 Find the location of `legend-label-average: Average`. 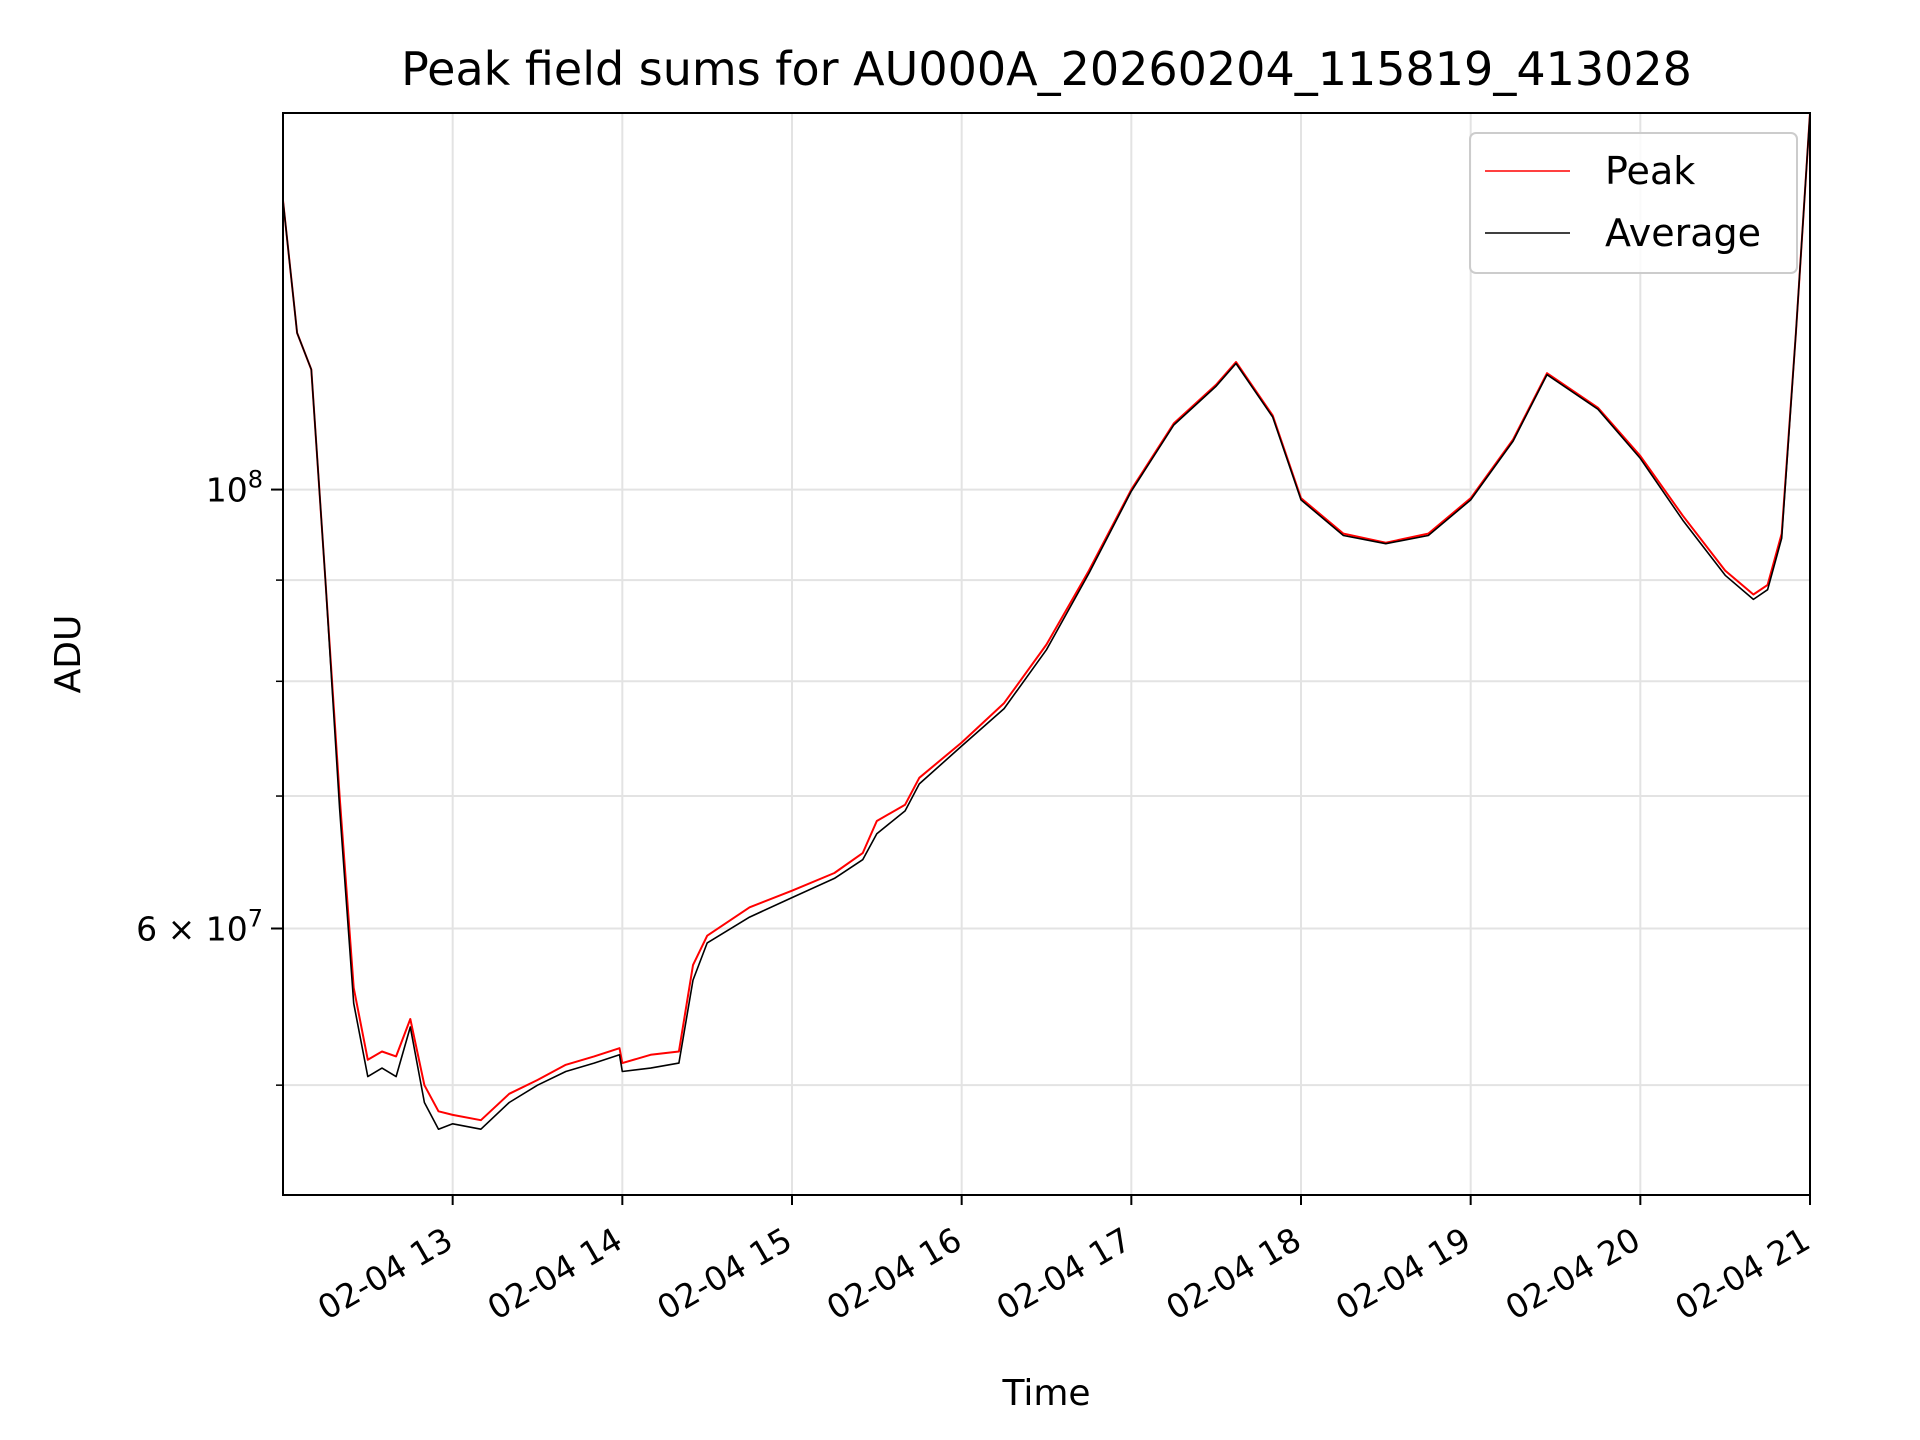

legend-label-average: Average is located at coordinates (1683, 233).